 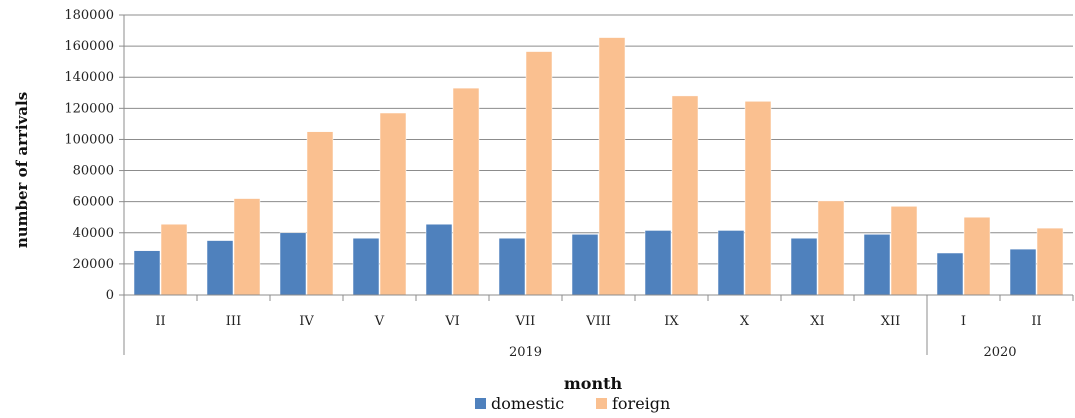 I want to click on y-tick-label: 160000, so click(x=89, y=46).